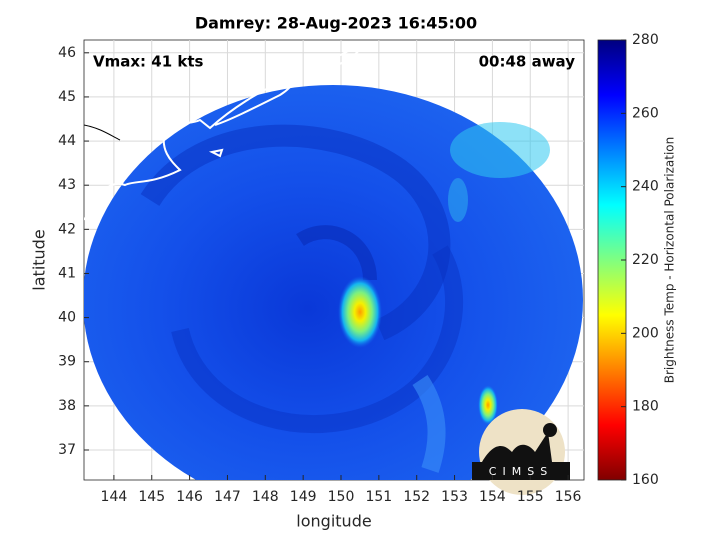 The height and width of the screenshot is (540, 720). What do you see at coordinates (67, 318) in the screenshot?
I see `y-tick-label: 40` at bounding box center [67, 318].